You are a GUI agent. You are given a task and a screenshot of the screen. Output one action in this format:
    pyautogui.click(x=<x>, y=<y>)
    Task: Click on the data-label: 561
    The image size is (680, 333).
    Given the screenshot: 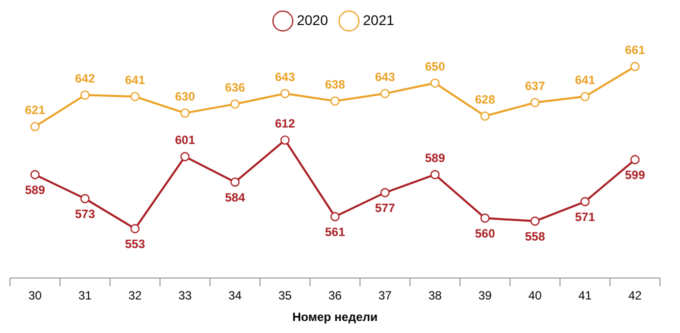 What is the action you would take?
    pyautogui.click(x=335, y=231)
    